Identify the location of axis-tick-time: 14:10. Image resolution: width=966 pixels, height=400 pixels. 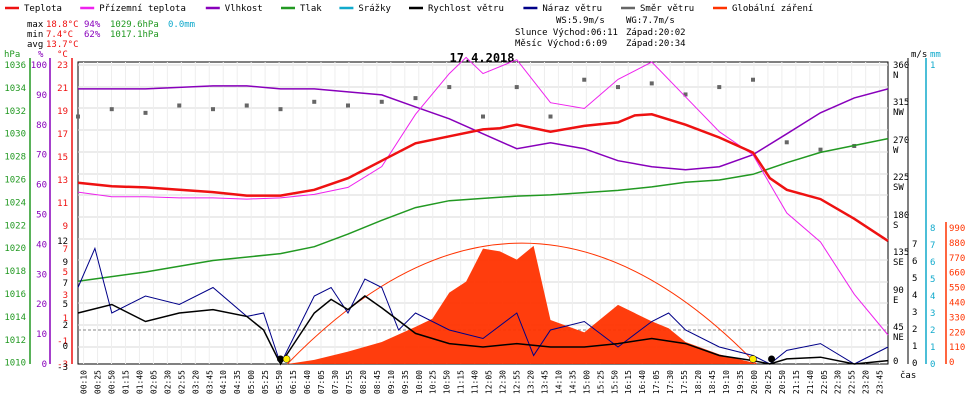
(558, 382).